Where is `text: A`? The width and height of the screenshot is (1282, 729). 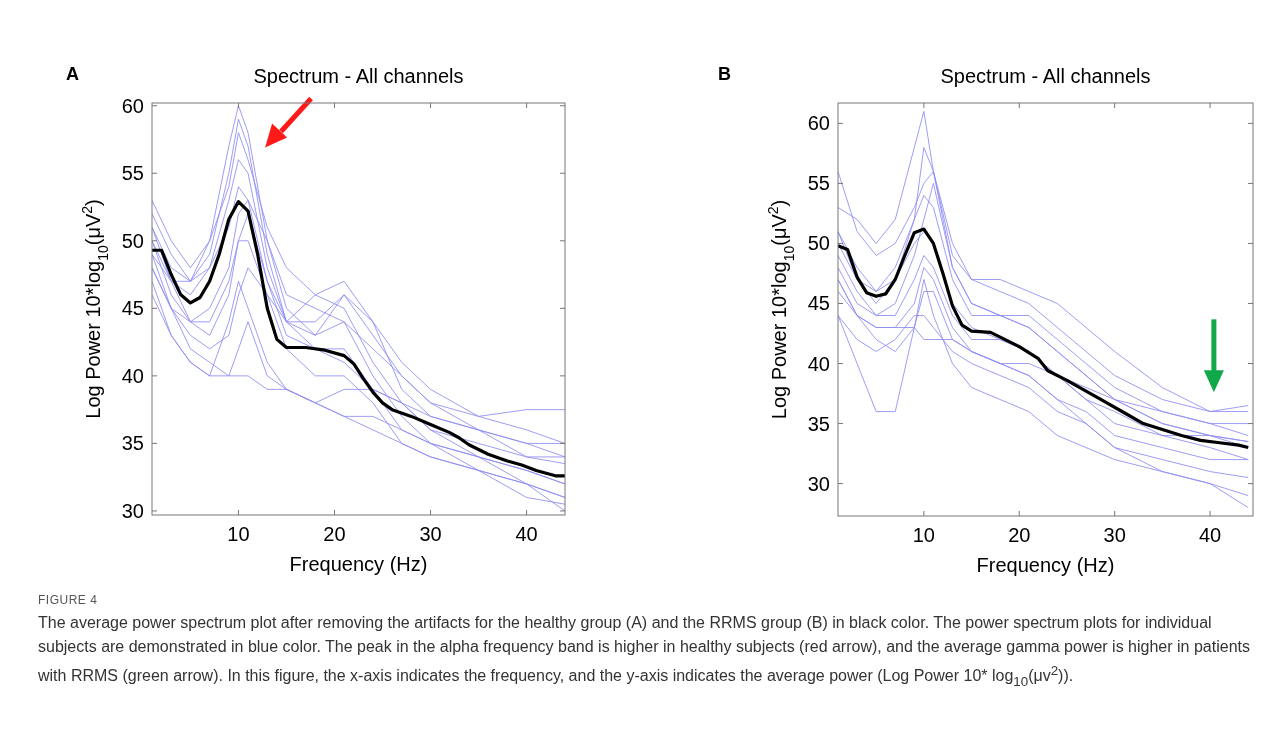 text: A is located at coordinates (72, 74).